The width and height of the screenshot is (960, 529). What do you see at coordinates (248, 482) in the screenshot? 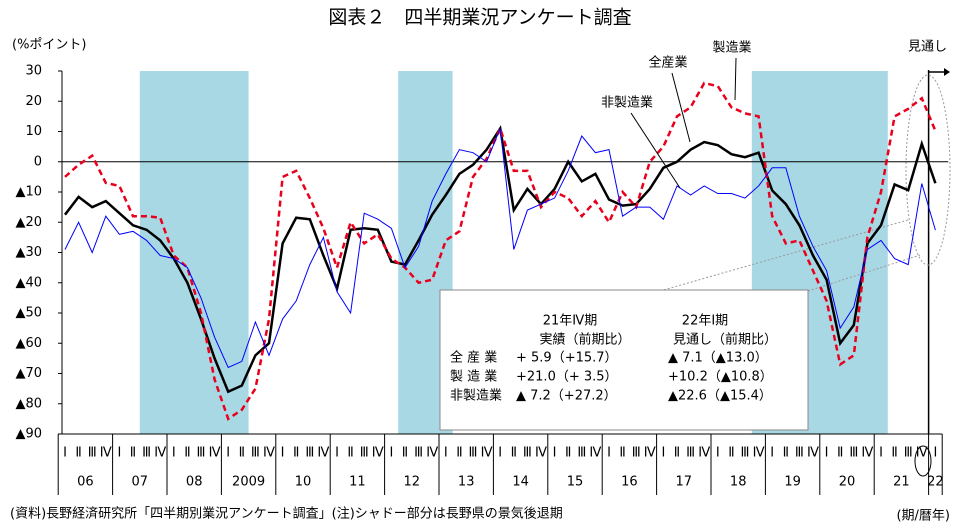
I see `year-label: 2009` at bounding box center [248, 482].